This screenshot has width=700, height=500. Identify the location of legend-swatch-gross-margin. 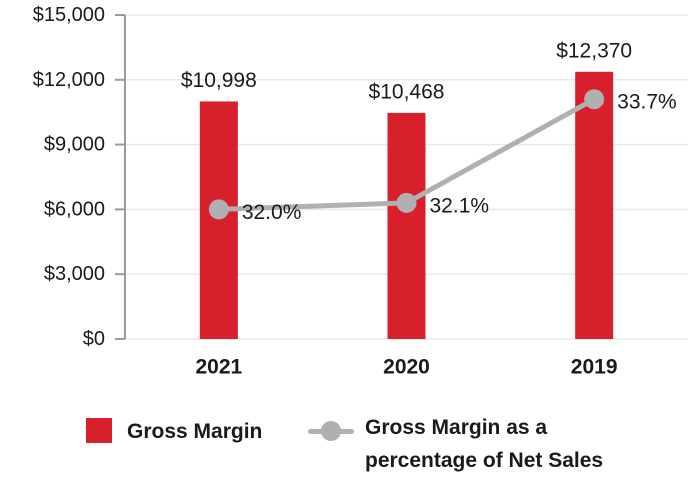
(99, 430).